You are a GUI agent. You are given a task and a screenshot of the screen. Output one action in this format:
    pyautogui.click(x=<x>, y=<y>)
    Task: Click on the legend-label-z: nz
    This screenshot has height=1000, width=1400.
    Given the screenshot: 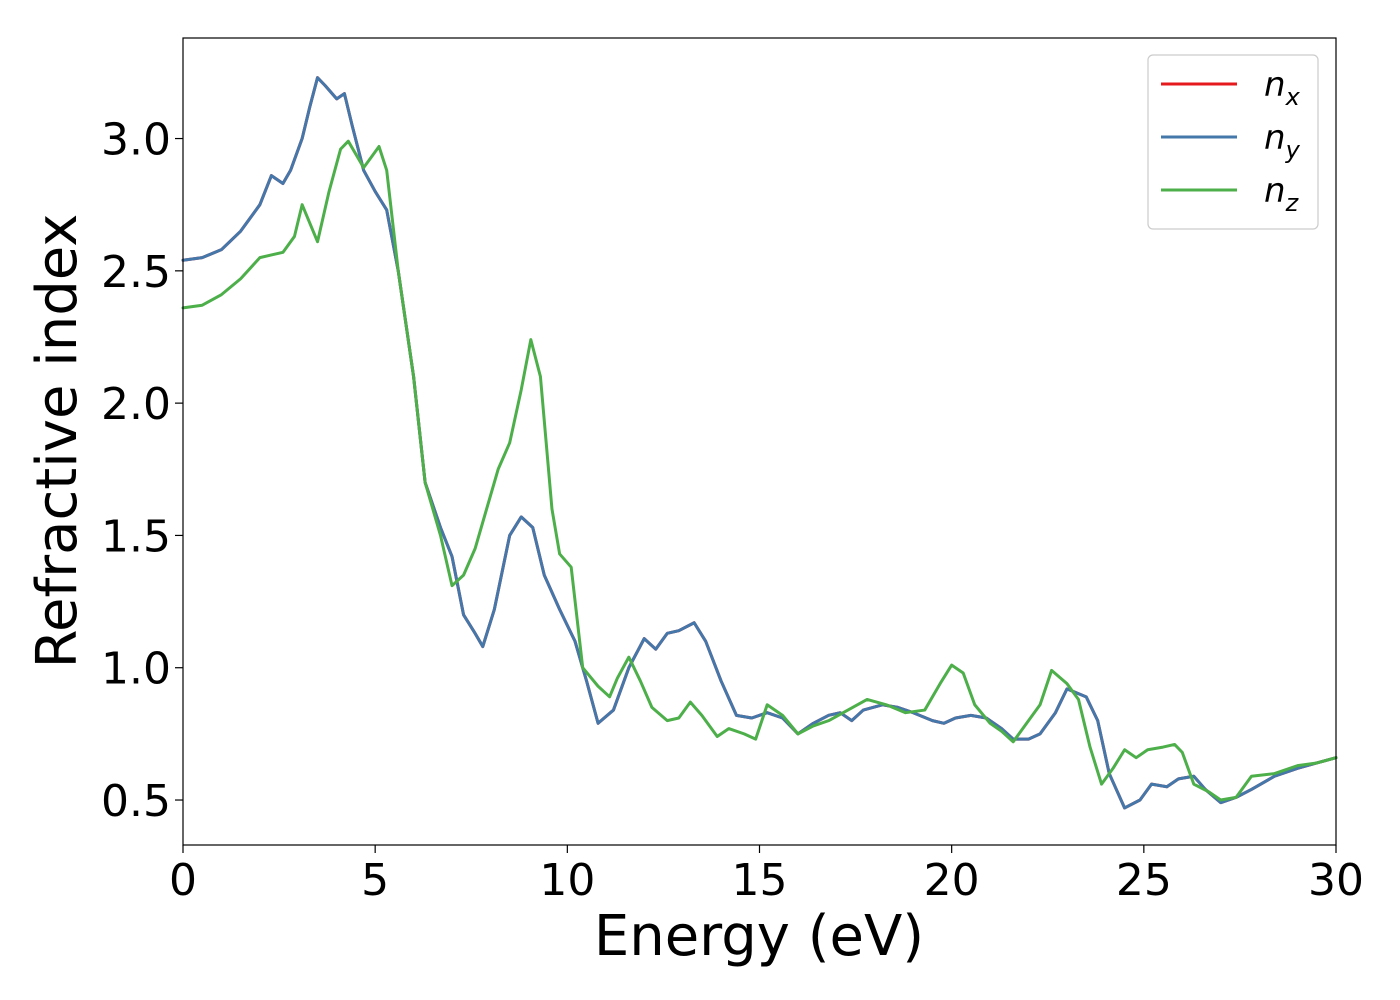 What is the action you would take?
    pyautogui.click(x=1282, y=194)
    